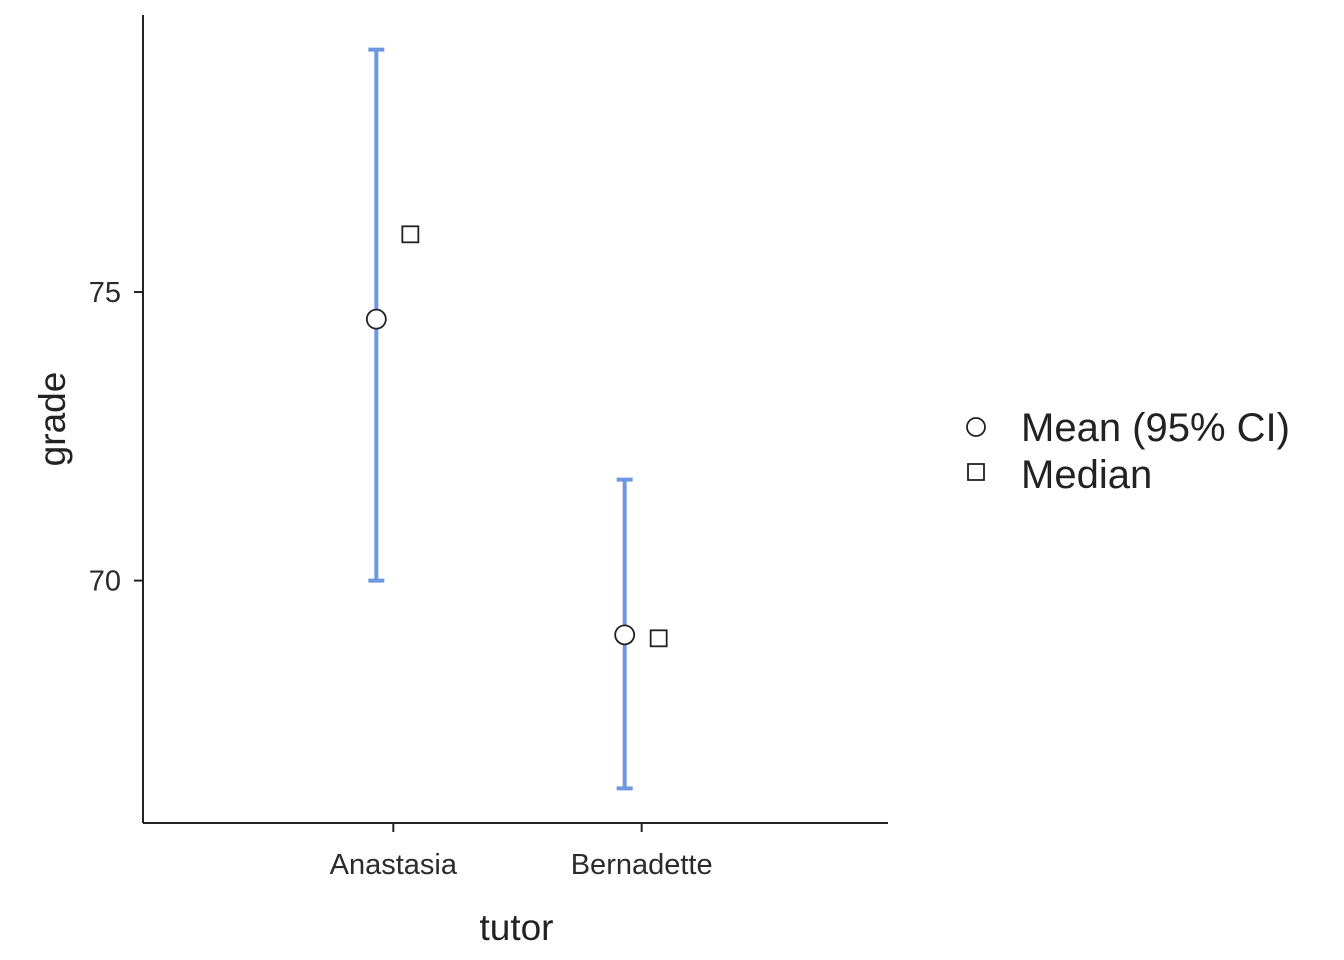  What do you see at coordinates (976, 472) in the screenshot?
I see `legend-median-symbol` at bounding box center [976, 472].